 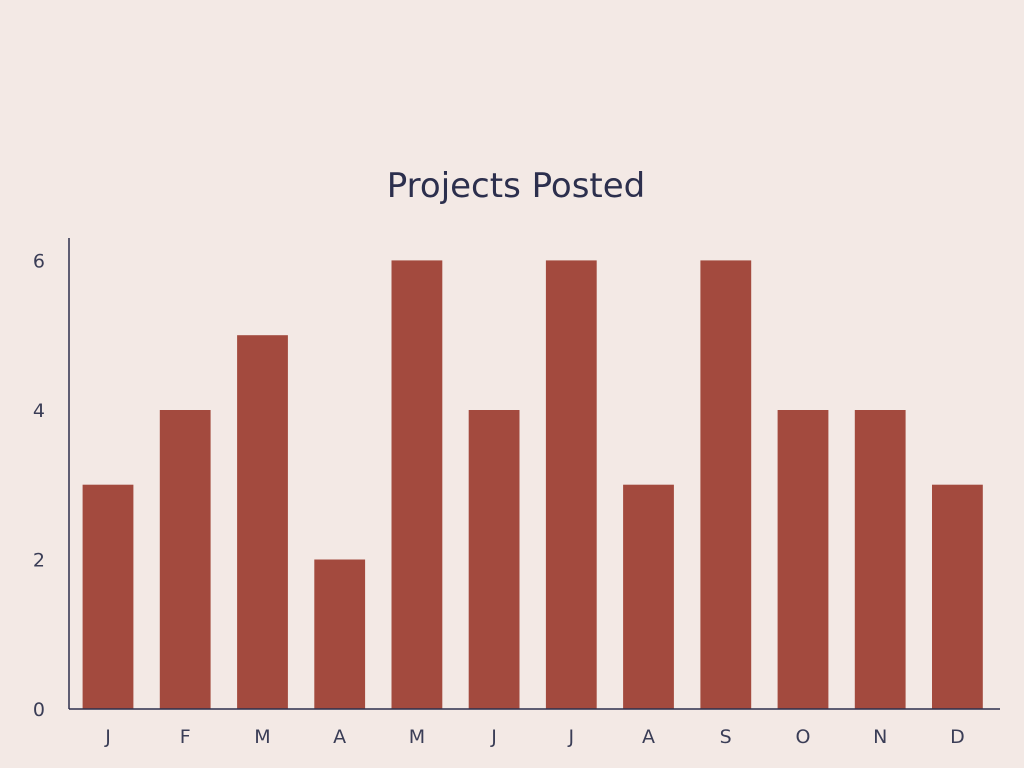 I want to click on y-tick-label: 4, so click(x=39, y=411).